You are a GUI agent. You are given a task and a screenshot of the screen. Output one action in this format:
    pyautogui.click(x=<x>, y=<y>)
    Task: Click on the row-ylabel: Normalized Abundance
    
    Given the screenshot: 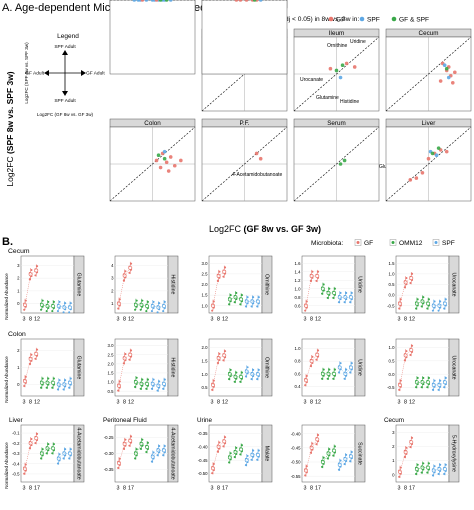 What is the action you would take?
    pyautogui.click(x=6, y=379)
    